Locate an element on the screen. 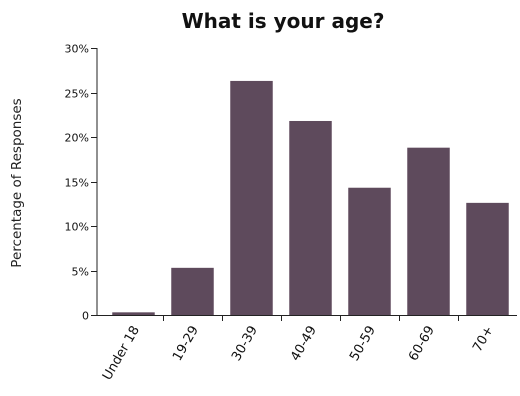 The image size is (520, 396). y-tick-label: 20% is located at coordinates (77, 138).